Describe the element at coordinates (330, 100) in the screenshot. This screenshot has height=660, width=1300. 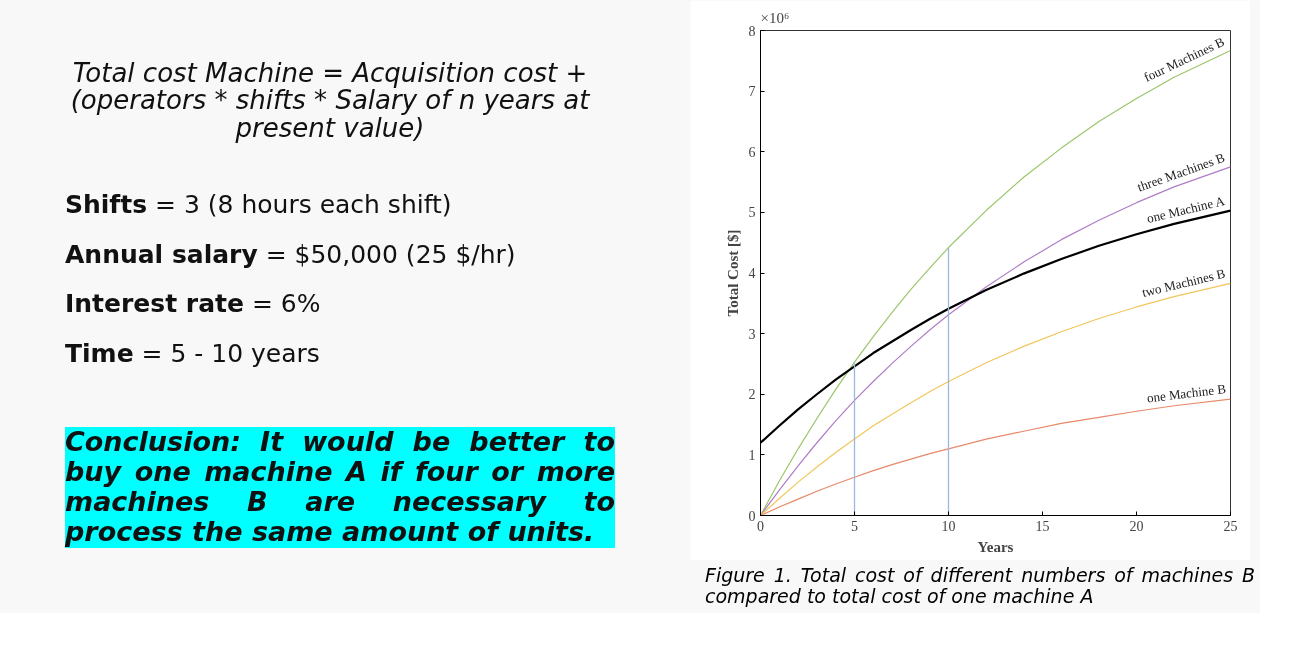
I see `text: Total cost Machine = Acquisition cost + (operators * shifts * Salary of n years at present value)` at that location.